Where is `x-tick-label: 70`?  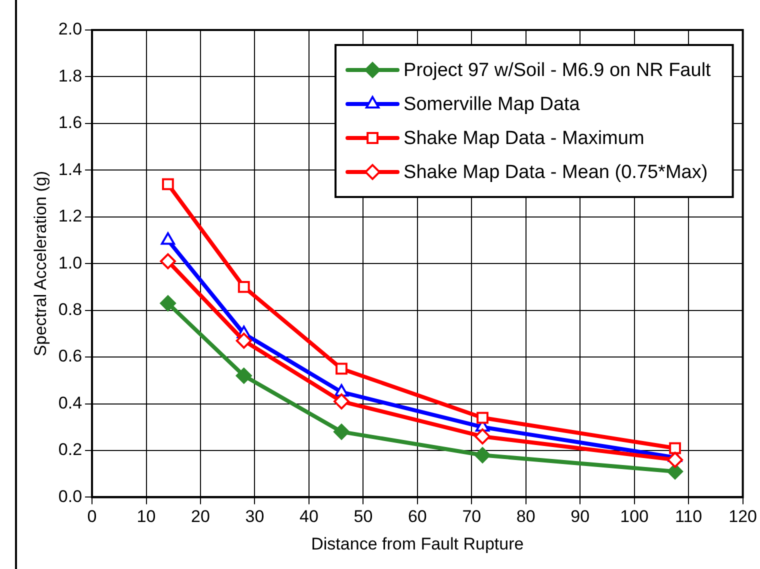 x-tick-label: 70 is located at coordinates (472, 516).